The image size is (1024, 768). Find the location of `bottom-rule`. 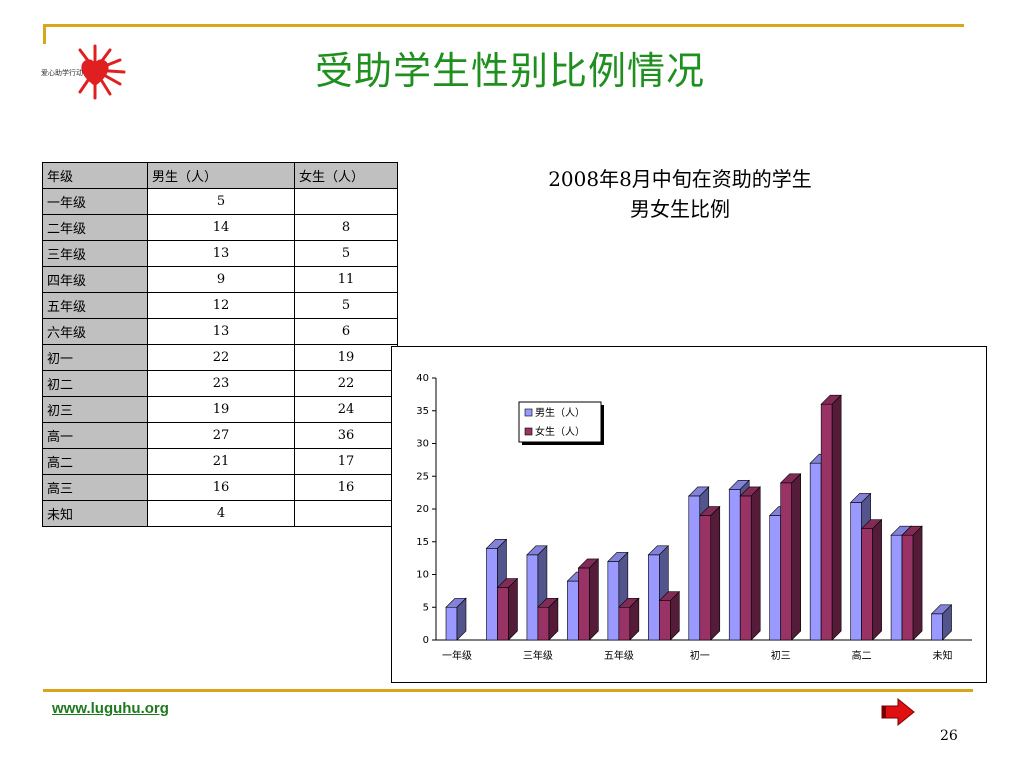

bottom-rule is located at coordinates (508, 690).